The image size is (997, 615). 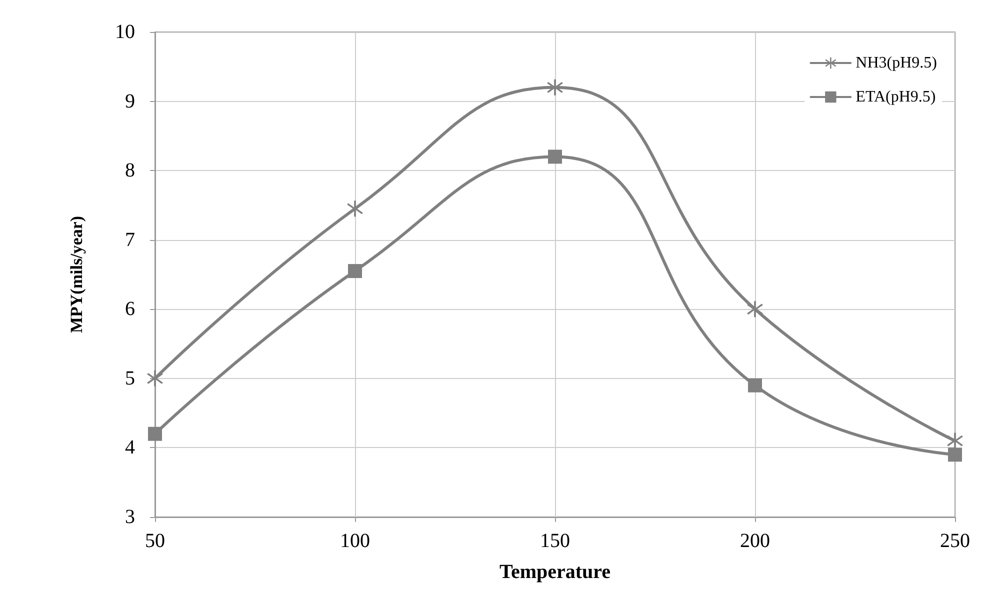 I want to click on x-tick-label: 250, so click(x=955, y=541).